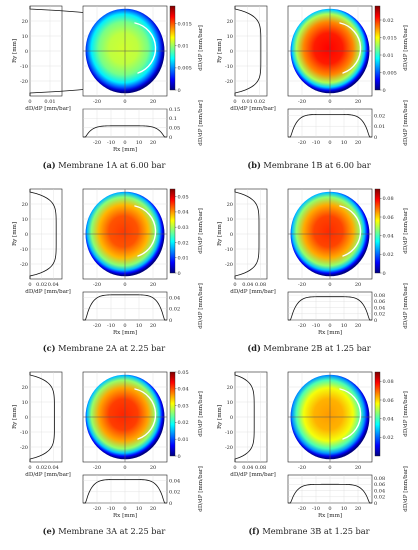 Image resolution: width=418 pixels, height=550 pixels. I want to click on colorbar-tick-label: 0.03, so click(183, 228).